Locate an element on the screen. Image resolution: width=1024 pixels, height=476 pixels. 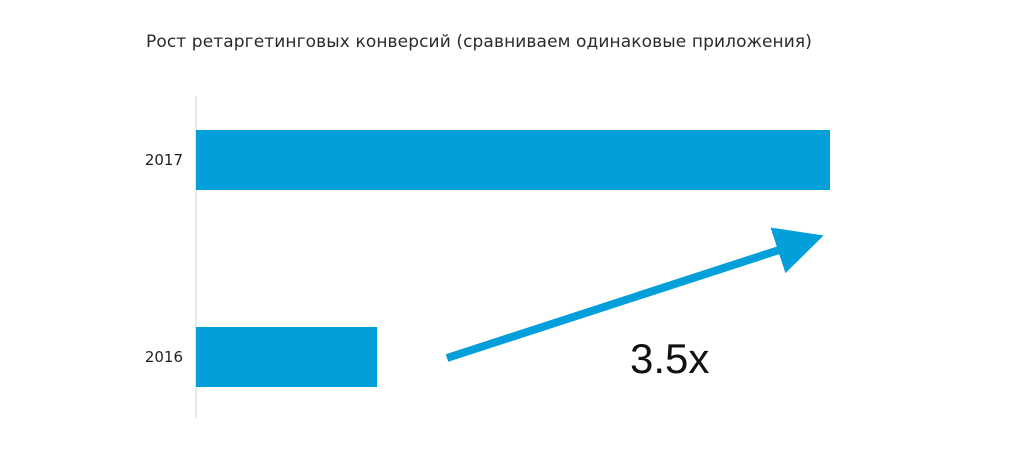
growth-arrow is located at coordinates (634, 294).